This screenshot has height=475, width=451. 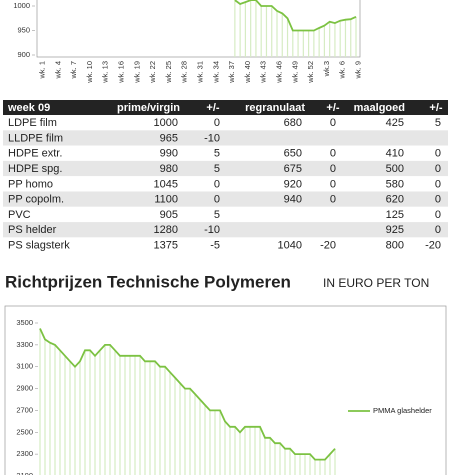 What do you see at coordinates (30, 184) in the screenshot?
I see `table-cell: PP homo` at bounding box center [30, 184].